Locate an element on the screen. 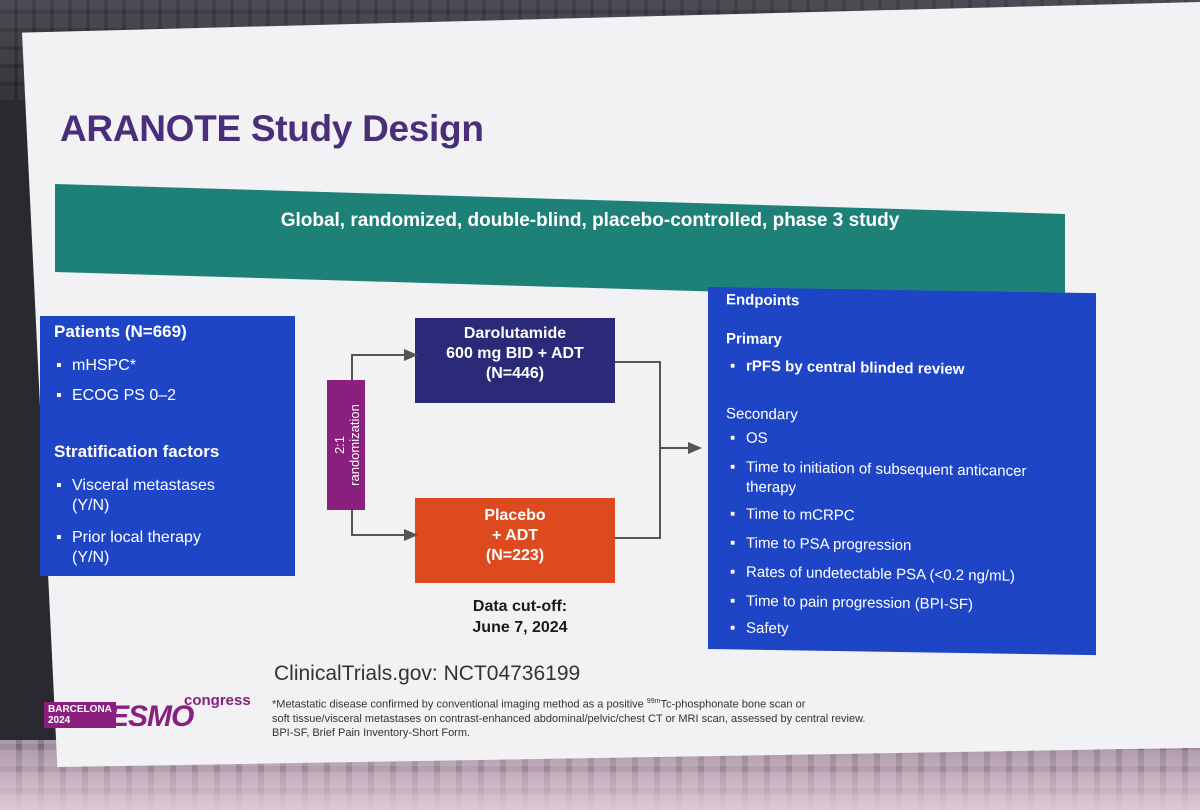 This screenshot has height=810, width=1200. patients-heading: Patients (N=669) is located at coordinates (120, 331).